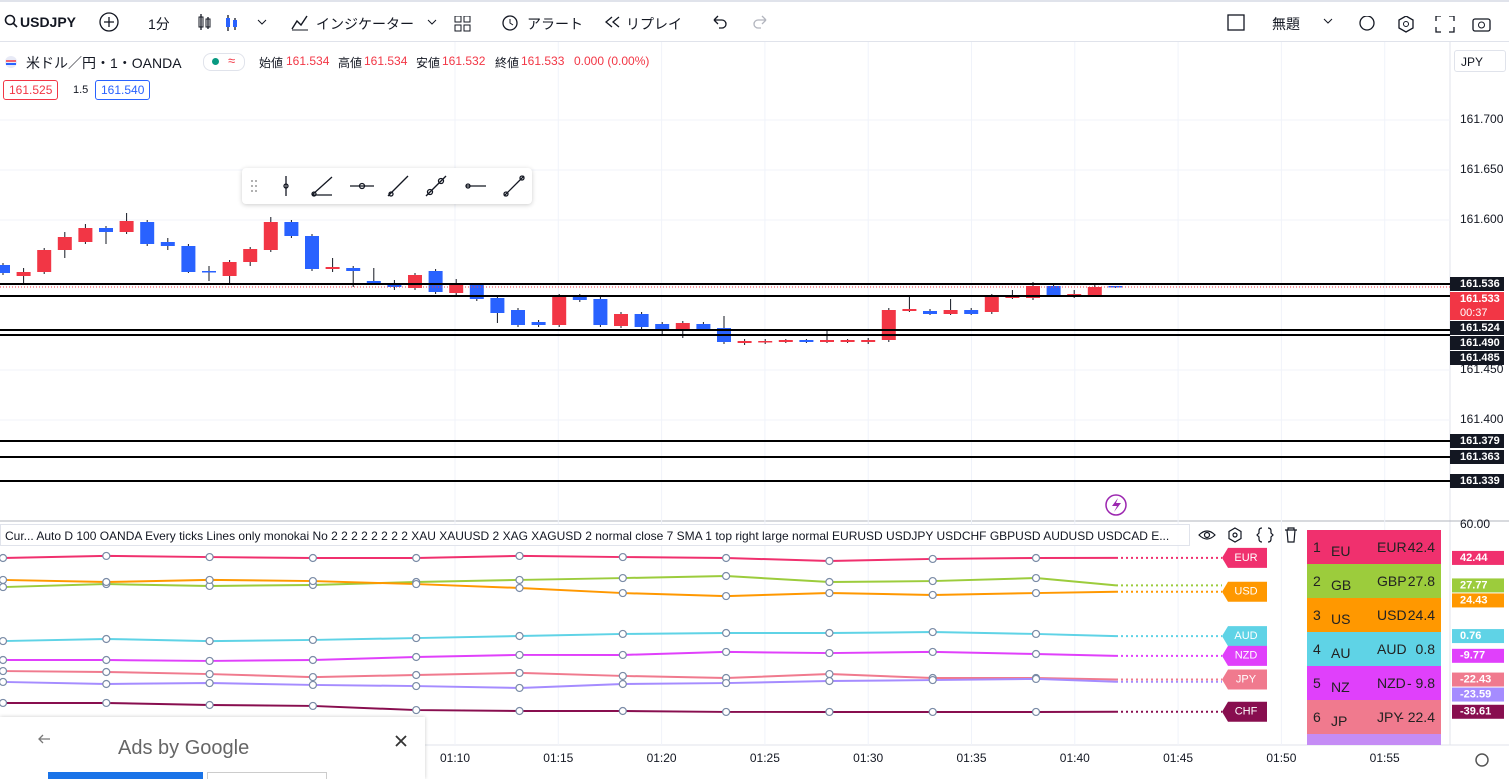  Describe the element at coordinates (1341, 619) in the screenshot. I see `code: US` at that location.